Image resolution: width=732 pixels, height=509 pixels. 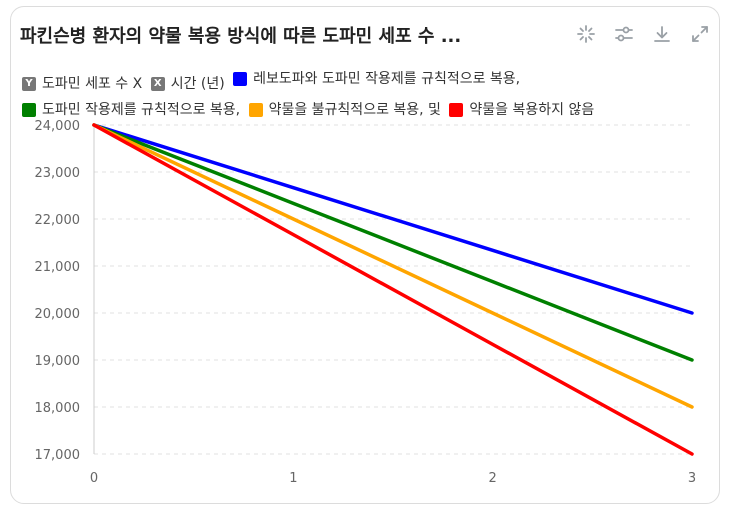 I want to click on y-tick-label: 24,000, so click(x=58, y=126).